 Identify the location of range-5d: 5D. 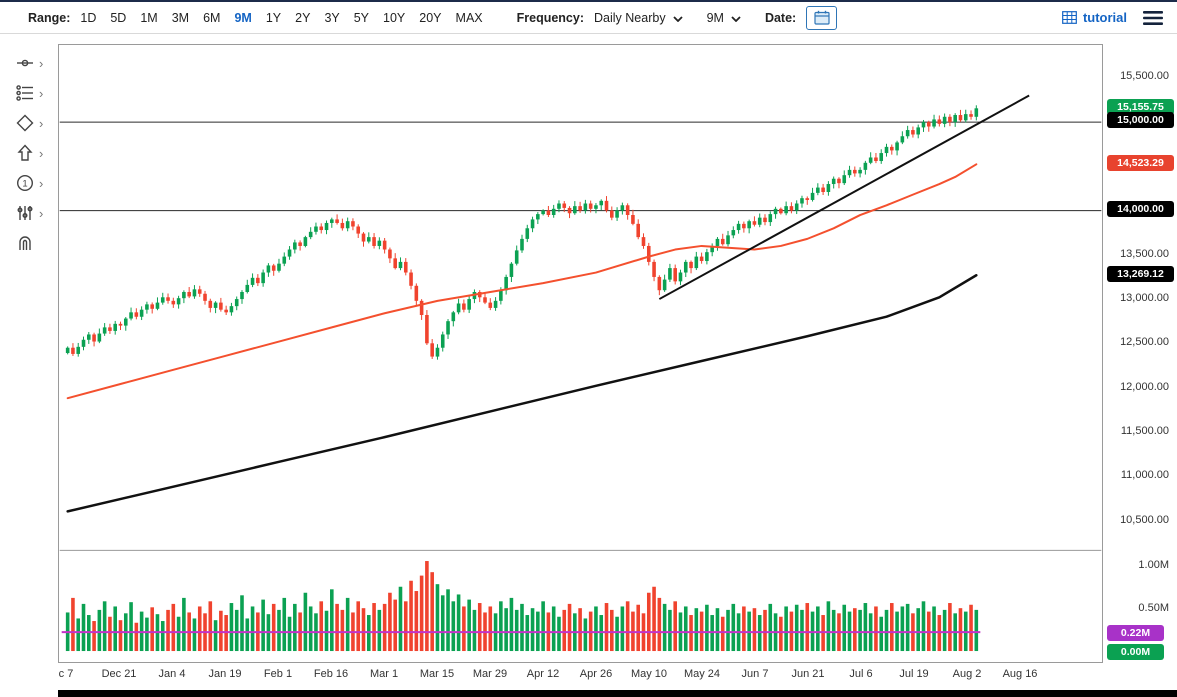
(118, 17).